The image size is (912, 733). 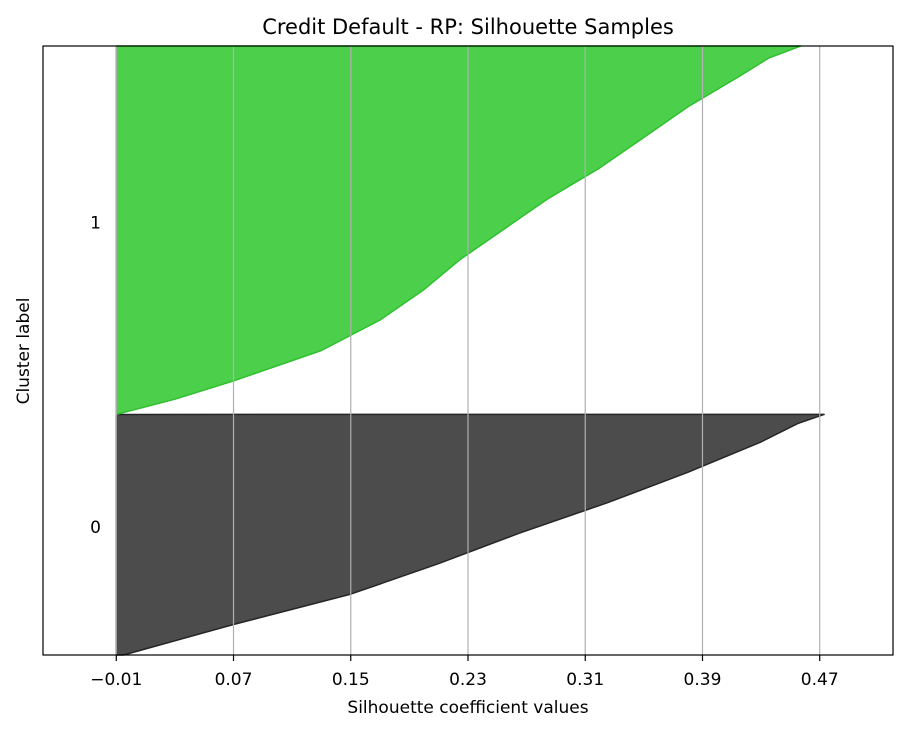 What do you see at coordinates (234, 680) in the screenshot?
I see `x-tick-label: 0.07` at bounding box center [234, 680].